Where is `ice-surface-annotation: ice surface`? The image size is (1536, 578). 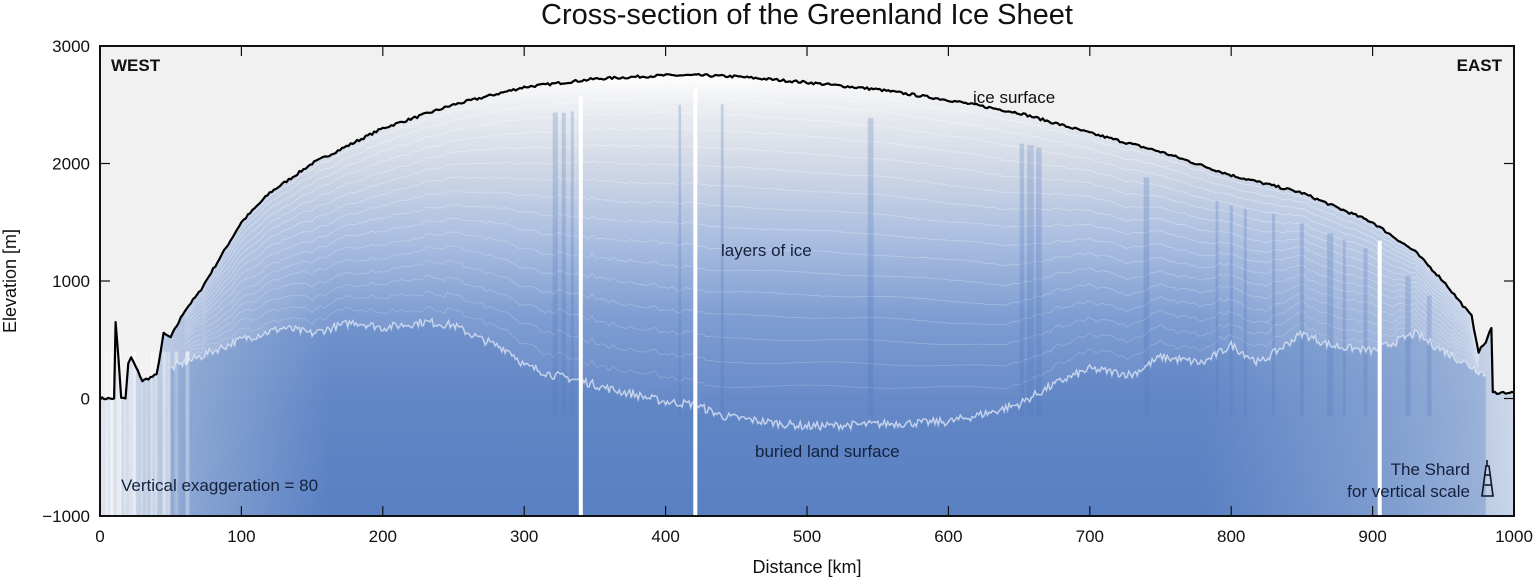 ice-surface-annotation: ice surface is located at coordinates (1014, 97).